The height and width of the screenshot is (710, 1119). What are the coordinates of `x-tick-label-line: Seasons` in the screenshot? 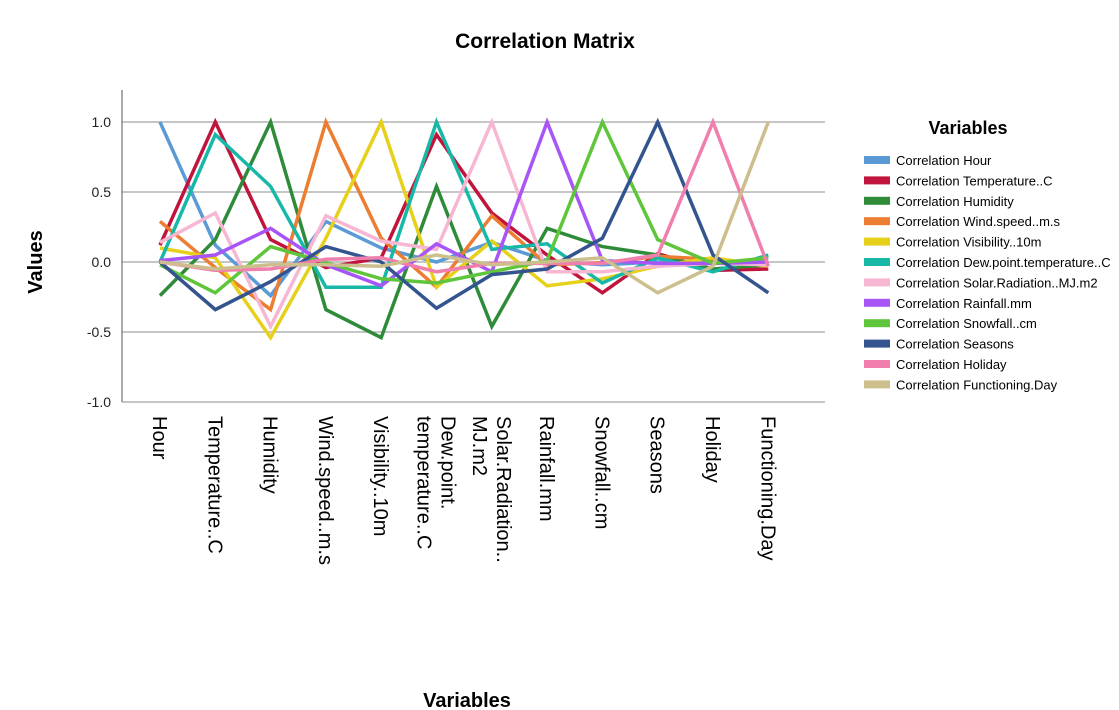 It's located at (657, 455).